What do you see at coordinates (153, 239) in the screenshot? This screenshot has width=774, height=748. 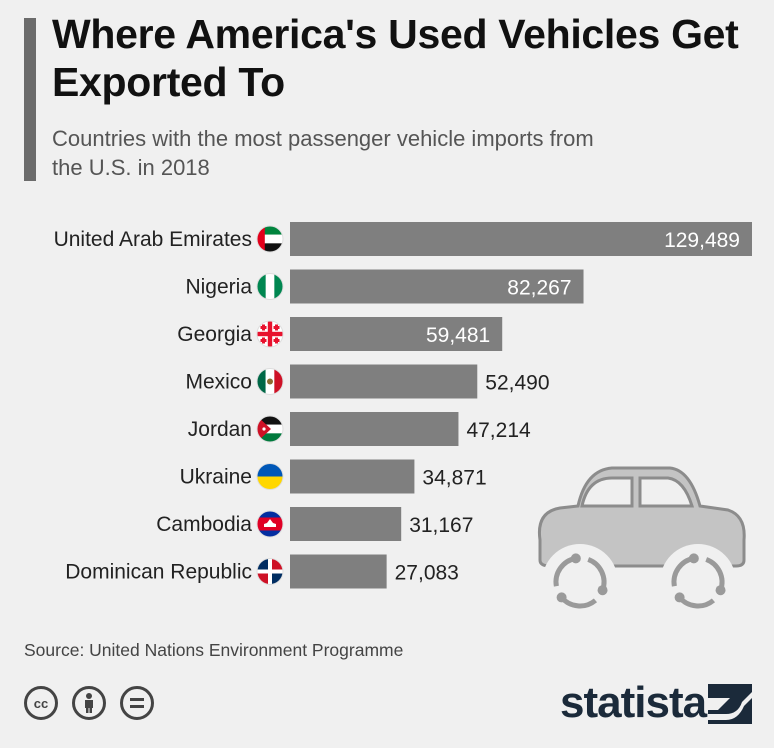 I see `category-label: United Arab Emirates` at bounding box center [153, 239].